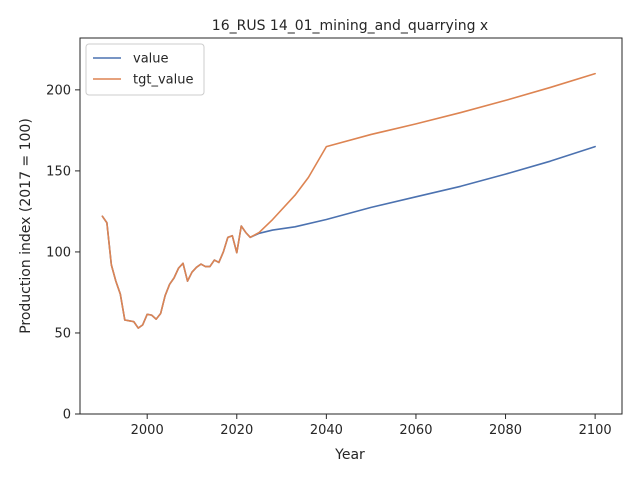  Describe the element at coordinates (62, 333) in the screenshot. I see `y-tick-label: 50` at that location.